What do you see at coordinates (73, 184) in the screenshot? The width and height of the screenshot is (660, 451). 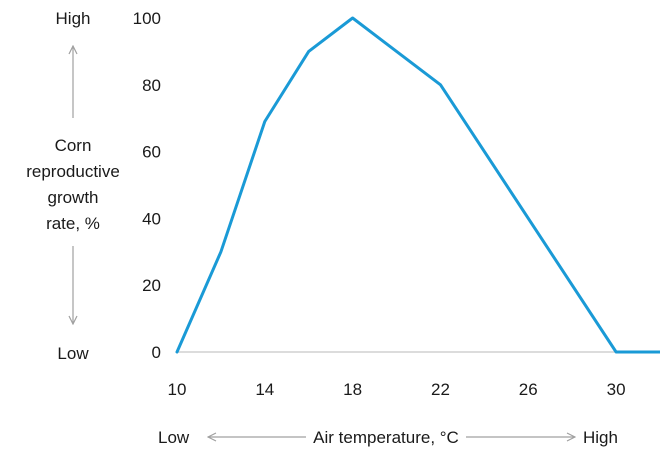 I see `y-axis-label: Corn reproductive growth rate, %` at bounding box center [73, 184].